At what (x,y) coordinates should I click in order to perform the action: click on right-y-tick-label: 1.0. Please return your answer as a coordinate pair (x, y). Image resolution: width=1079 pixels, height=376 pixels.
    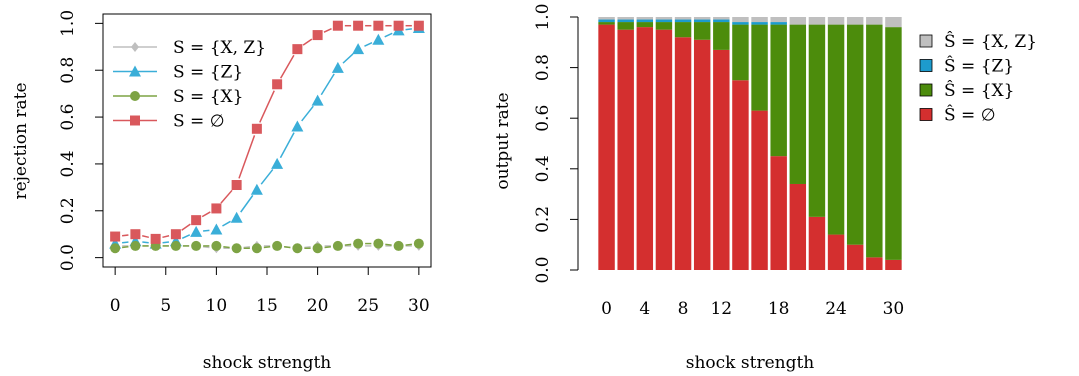
    Looking at the image, I should click on (543, 16).